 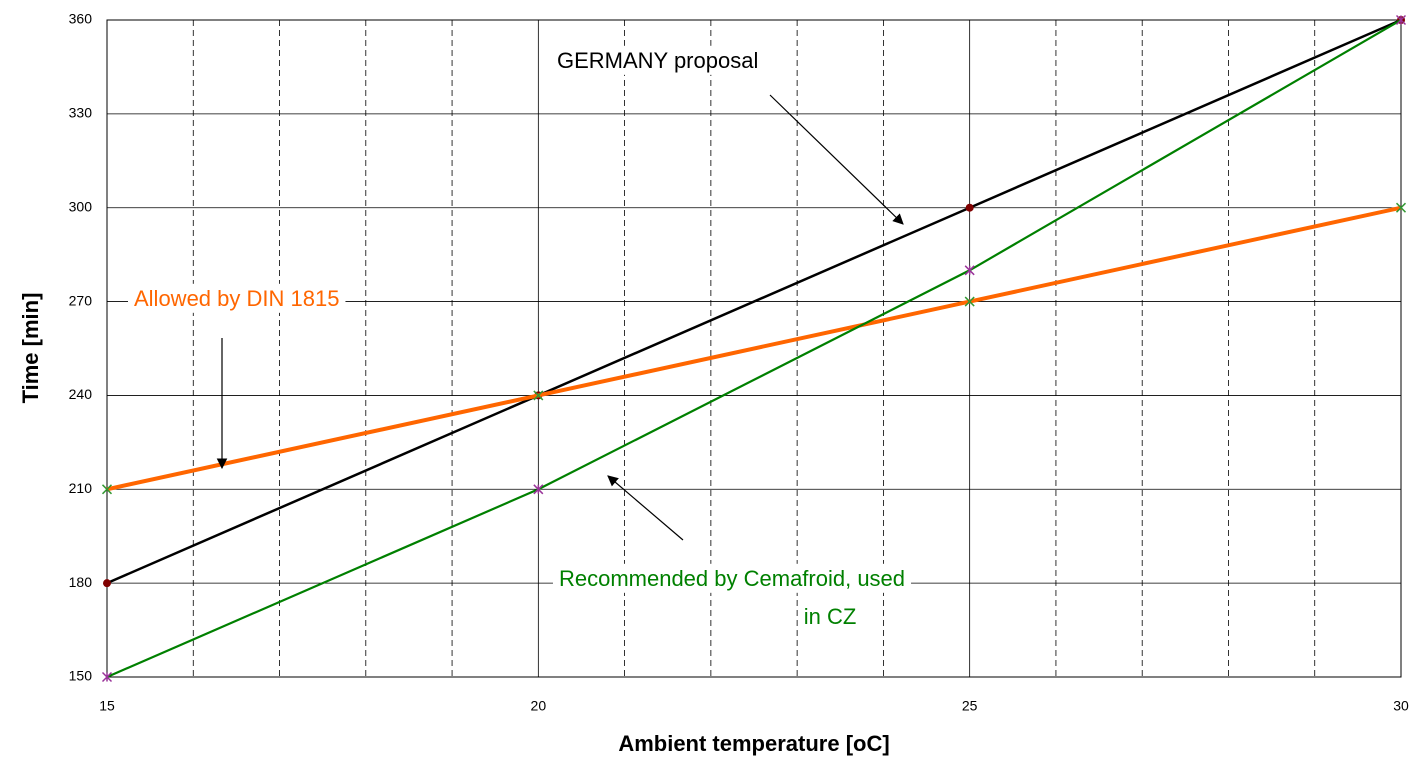 I want to click on y-tick-label: 360, so click(x=81, y=19).